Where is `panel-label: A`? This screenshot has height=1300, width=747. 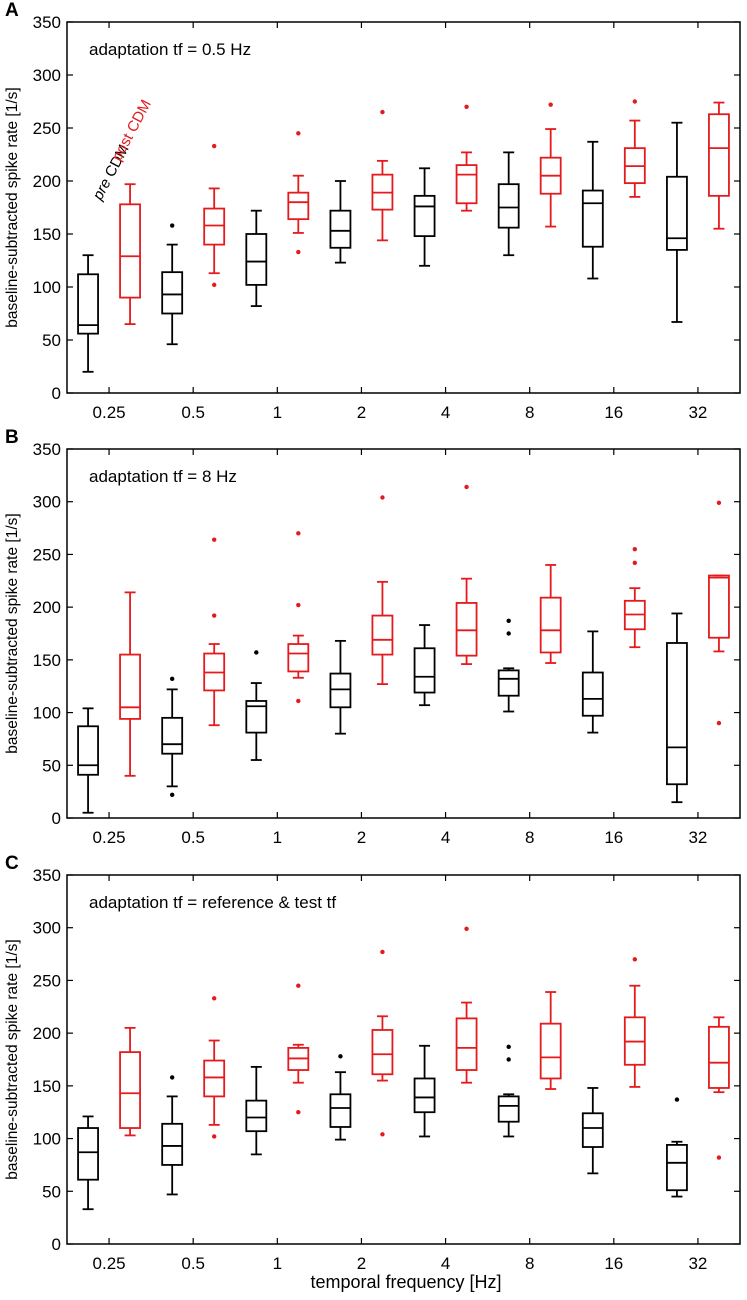 panel-label: A is located at coordinates (12, 10).